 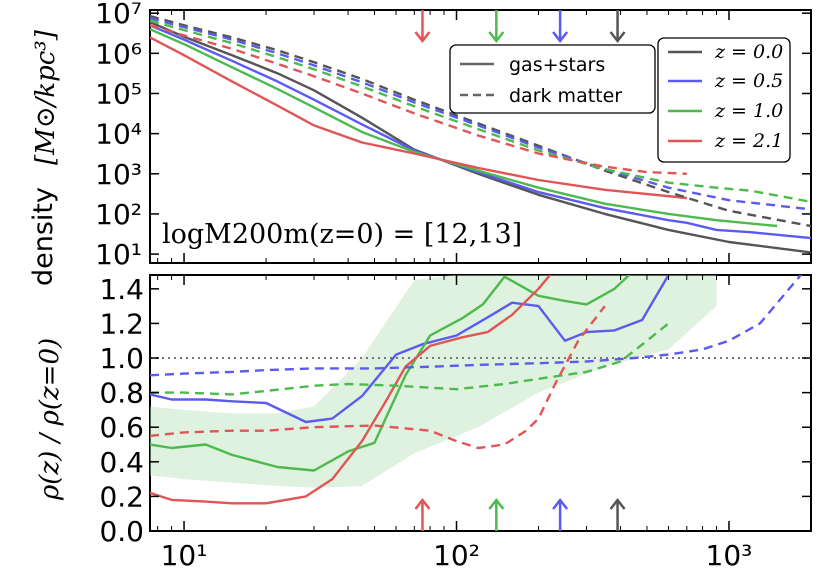 I want to click on legend-styles: gas+stars dark matter, so click(x=552, y=79).